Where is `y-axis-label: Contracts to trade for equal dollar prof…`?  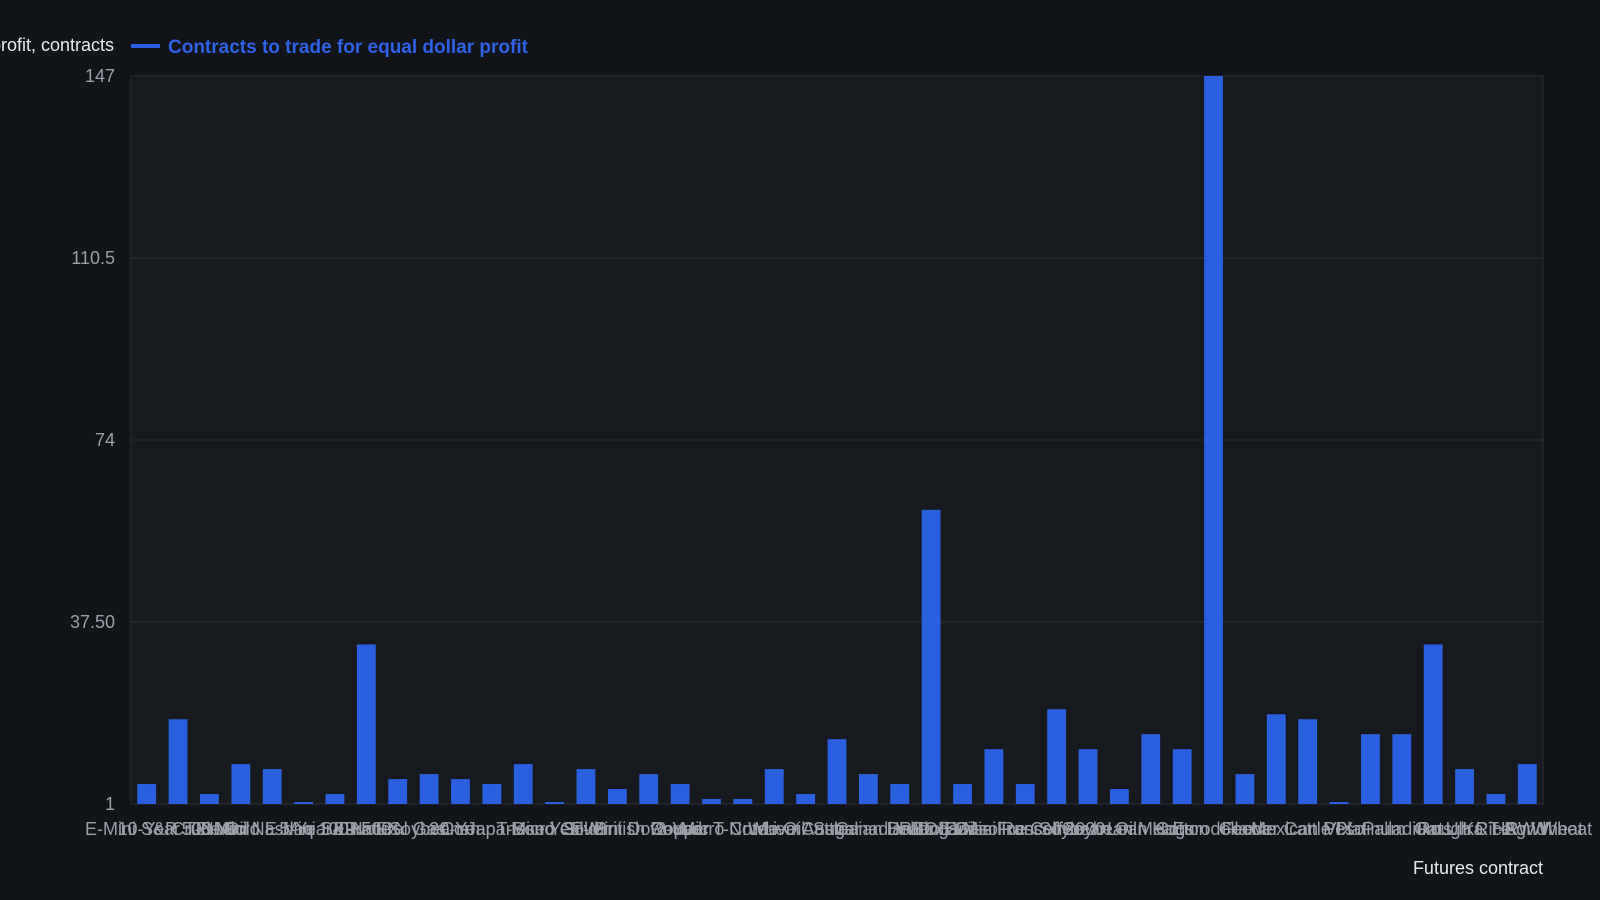
y-axis-label: Contracts to trade for equal dollar prof… is located at coordinates (57, 45).